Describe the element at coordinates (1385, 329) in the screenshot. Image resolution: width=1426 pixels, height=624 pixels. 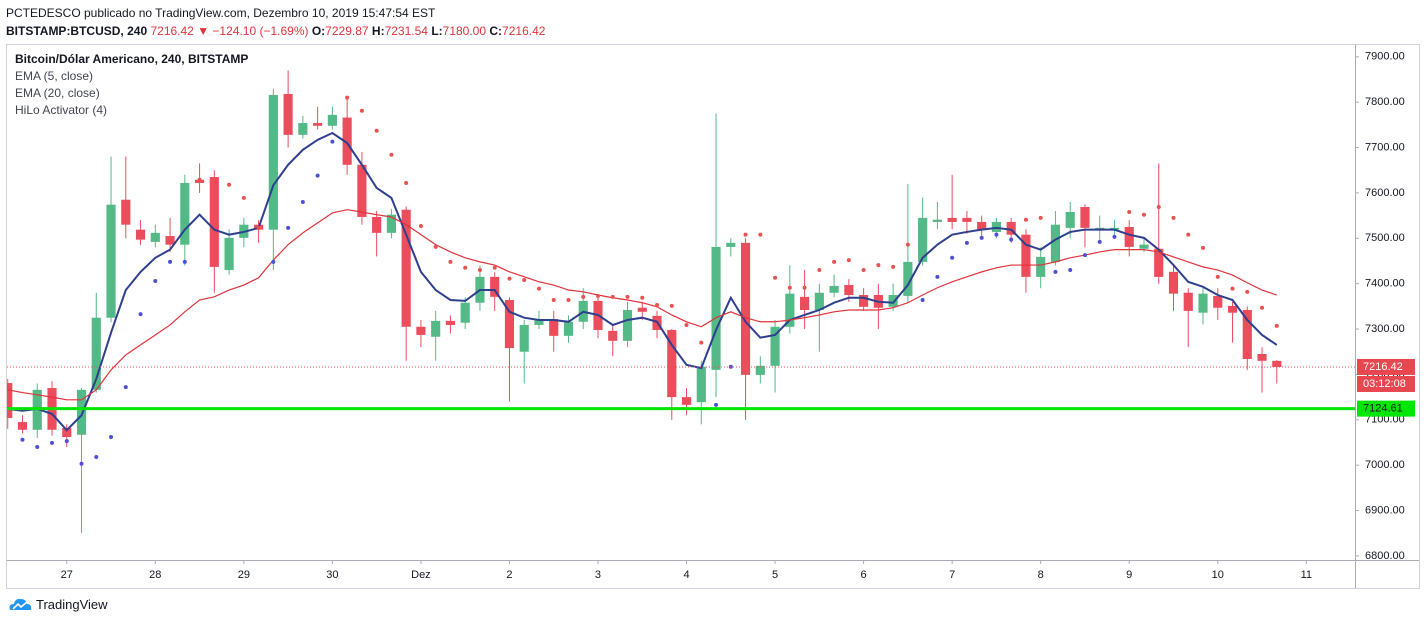
I see `y-tick-label: 7300.00` at that location.